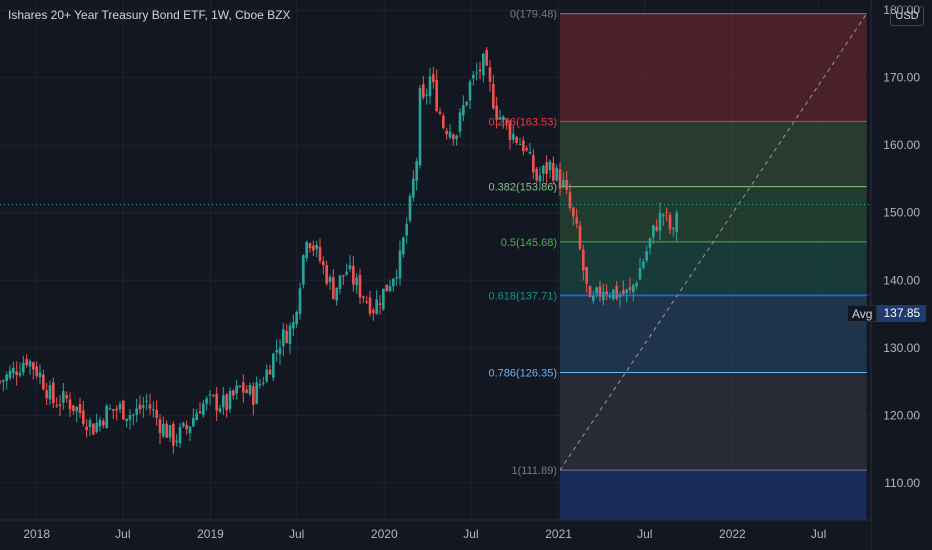  I want to click on y-tick-label: 130.00, so click(901, 348).